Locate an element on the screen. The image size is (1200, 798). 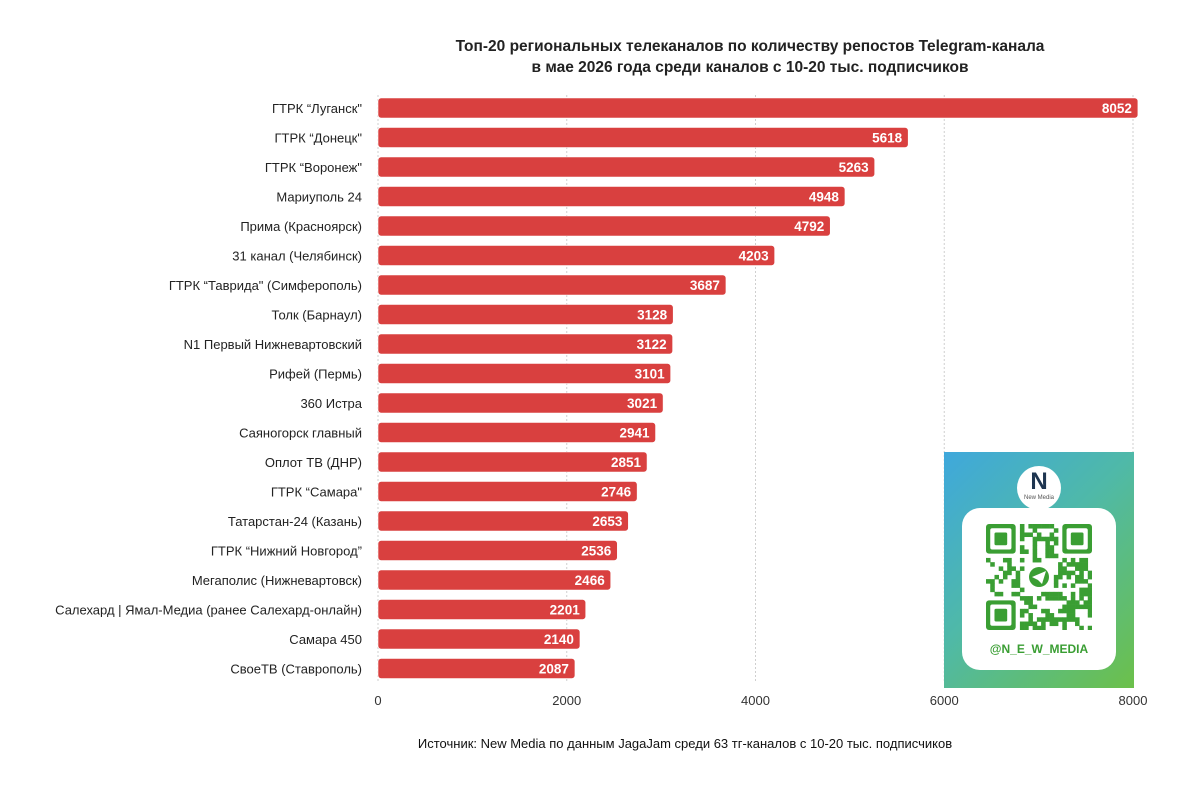
bar-value-label: 3687 is located at coordinates (705, 285).